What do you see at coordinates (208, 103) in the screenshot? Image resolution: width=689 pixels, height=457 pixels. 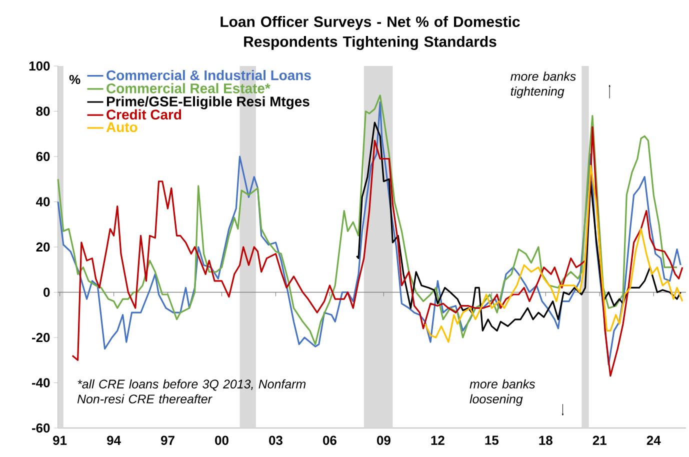 I see `legend-label: Prime/GSE-Eligible Resi Mtges` at bounding box center [208, 103].